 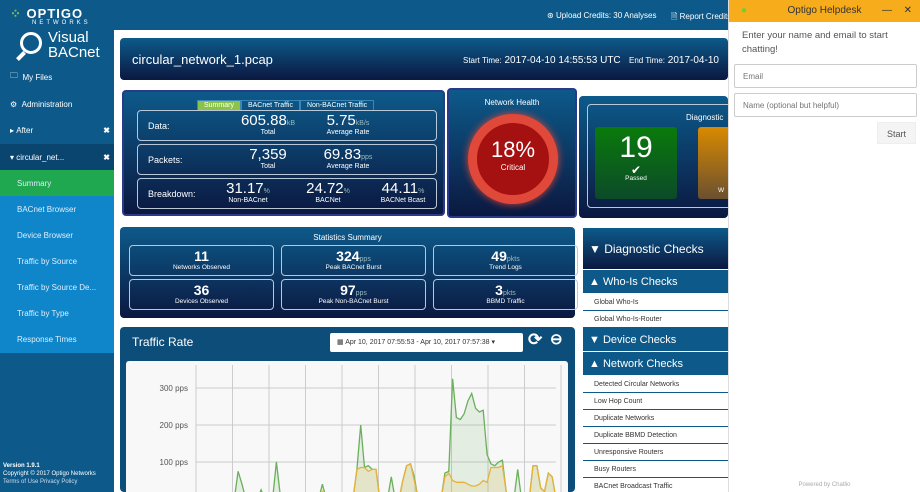 I want to click on network-health-panel: Network Health 18% Critical, so click(x=512, y=153).